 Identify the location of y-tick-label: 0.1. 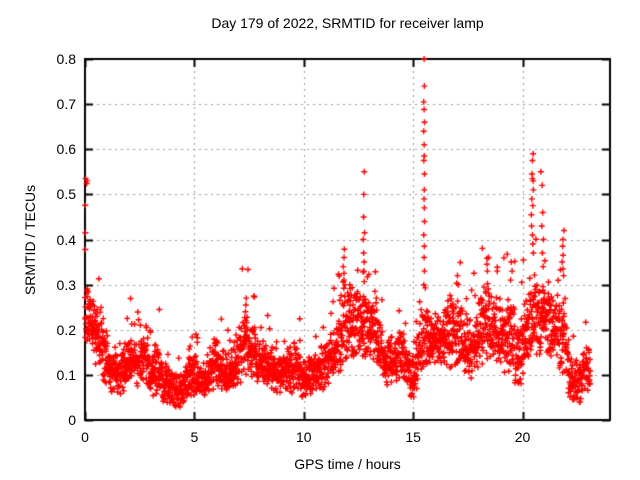
(66, 374).